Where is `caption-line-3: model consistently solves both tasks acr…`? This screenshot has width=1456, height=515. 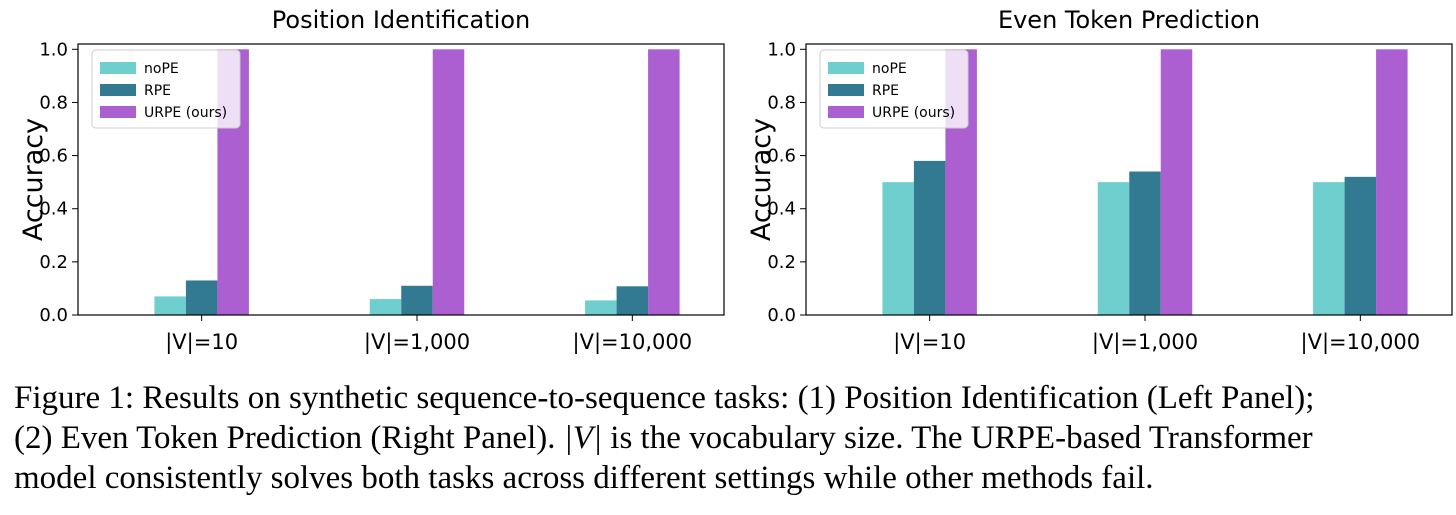
caption-line-3: model consistently solves both tasks acr… is located at coordinates (584, 478).